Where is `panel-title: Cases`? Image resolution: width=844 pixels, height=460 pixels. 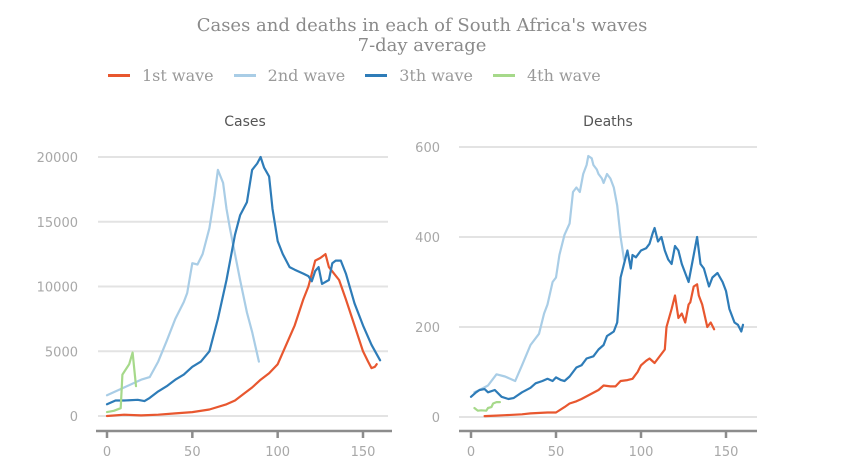
panel-title: Cases is located at coordinates (245, 122).